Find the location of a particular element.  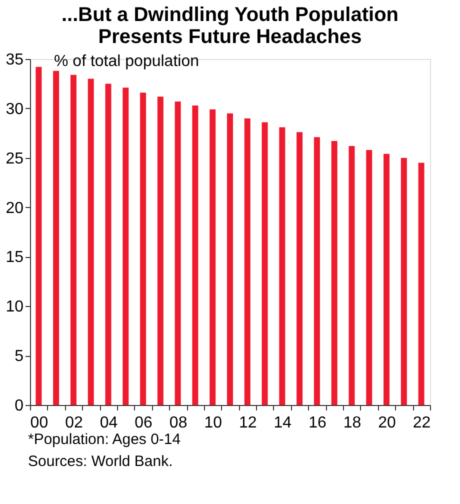

x-tick-label: 18 is located at coordinates (352, 423).